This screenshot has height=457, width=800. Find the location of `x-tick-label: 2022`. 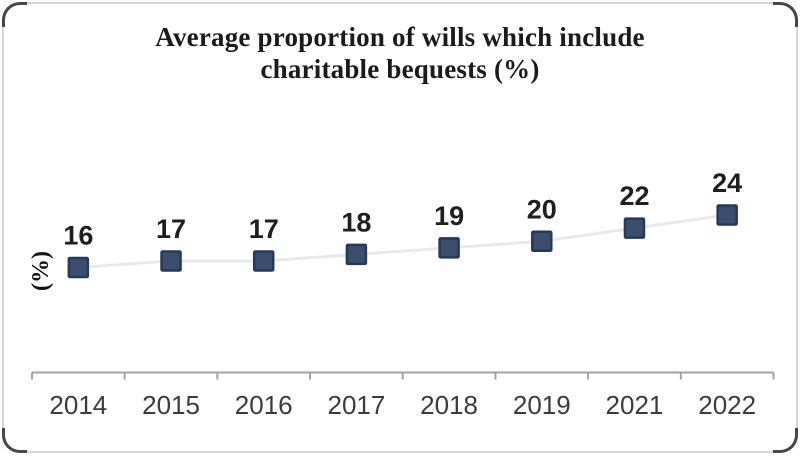

x-tick-label: 2022 is located at coordinates (727, 405).